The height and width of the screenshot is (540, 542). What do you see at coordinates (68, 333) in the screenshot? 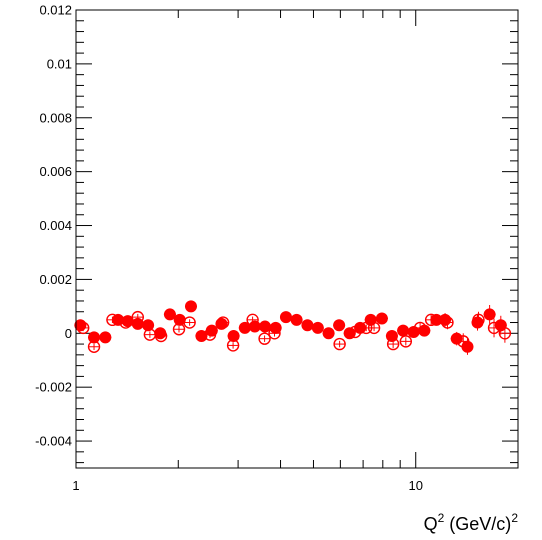
I see `y-tick-label: 0` at bounding box center [68, 333].